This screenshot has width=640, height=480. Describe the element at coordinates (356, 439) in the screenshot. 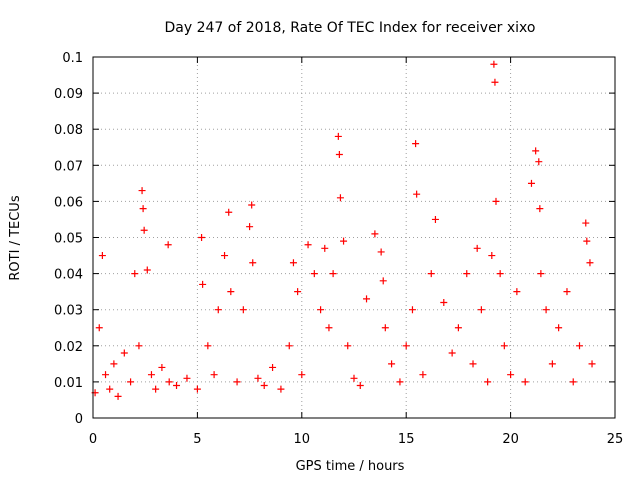

I see `x-tick-labels: 0 5 10 15 20 25` at that location.